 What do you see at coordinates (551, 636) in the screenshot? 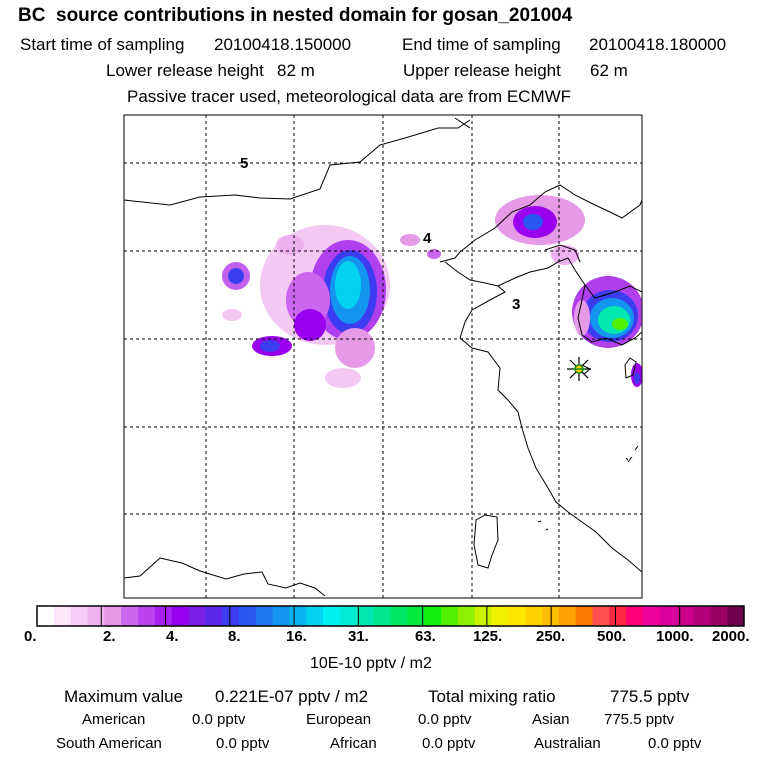
I see `colorbar-tick: 250.` at bounding box center [551, 636].